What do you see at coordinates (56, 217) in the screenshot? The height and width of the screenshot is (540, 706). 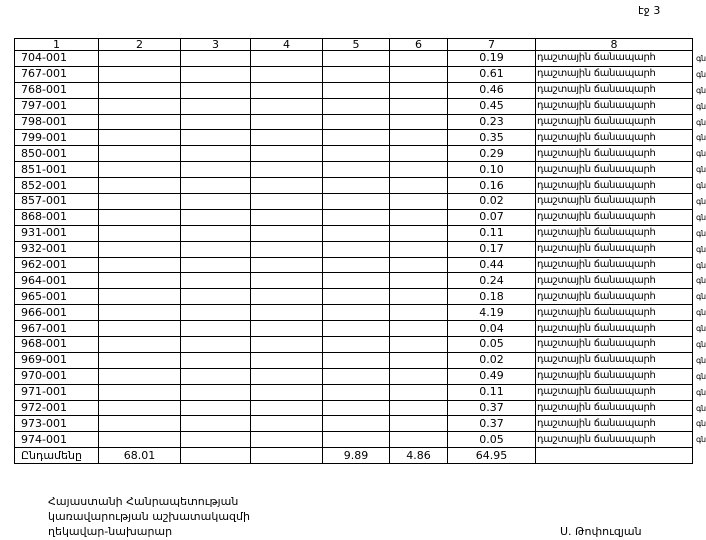 I see `code-cell: 868-001` at bounding box center [56, 217].